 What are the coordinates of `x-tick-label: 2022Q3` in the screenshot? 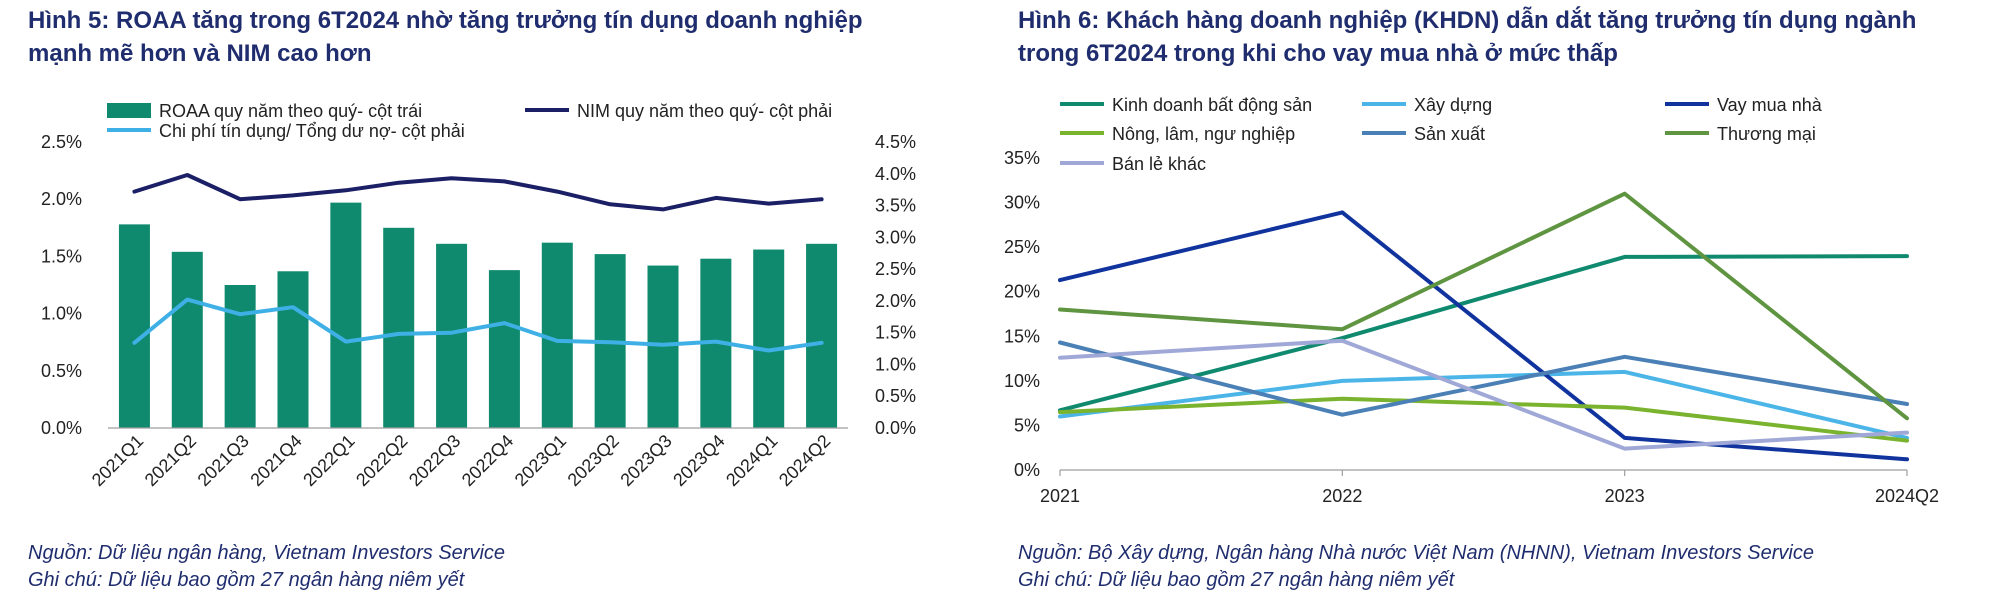 It's located at (434, 460).